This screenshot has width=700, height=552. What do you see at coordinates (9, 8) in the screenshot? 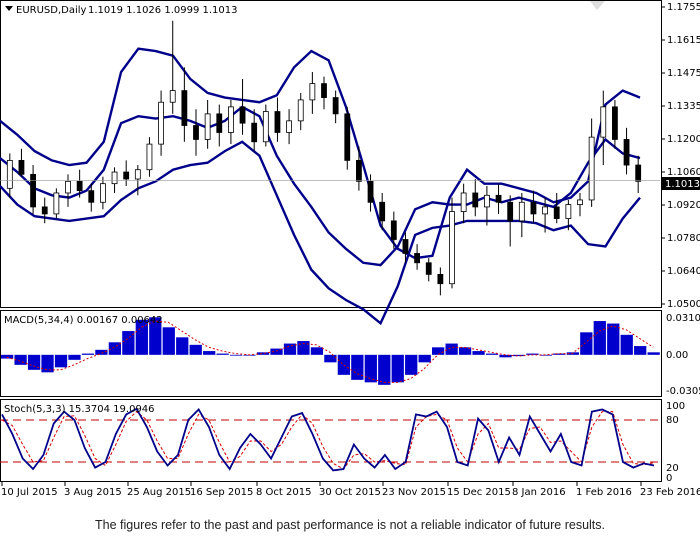
I see `triangle-down-icon` at bounding box center [9, 8].